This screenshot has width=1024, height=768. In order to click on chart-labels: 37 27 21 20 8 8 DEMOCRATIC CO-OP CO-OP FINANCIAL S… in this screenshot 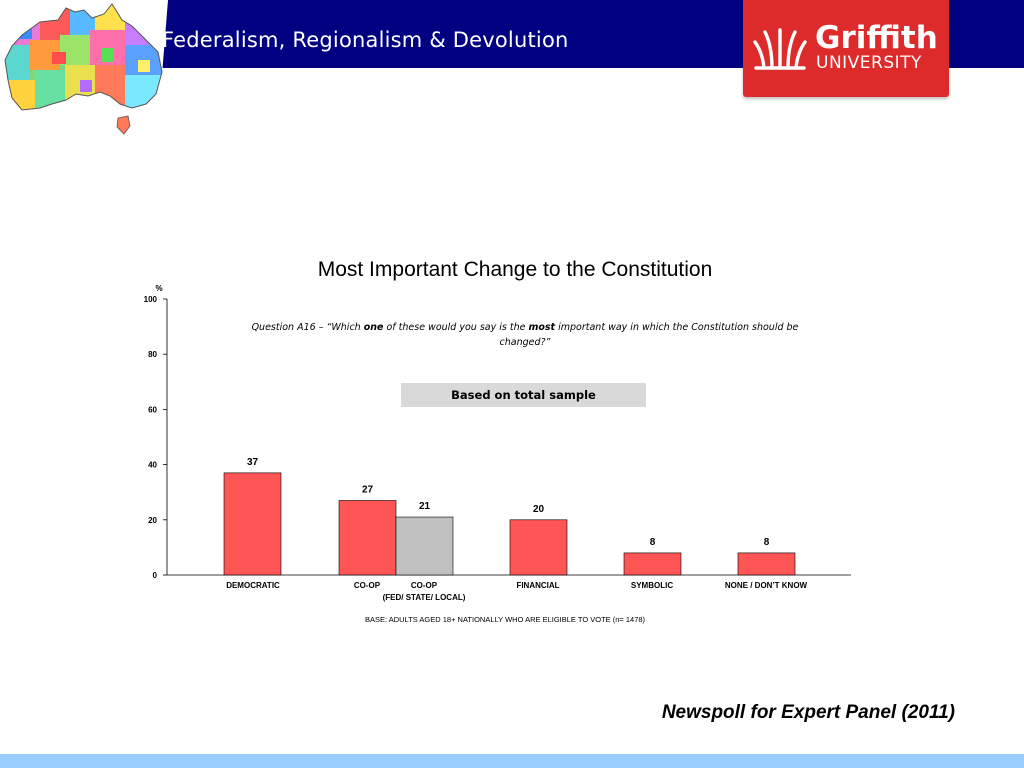, I will do `click(516, 529)`.